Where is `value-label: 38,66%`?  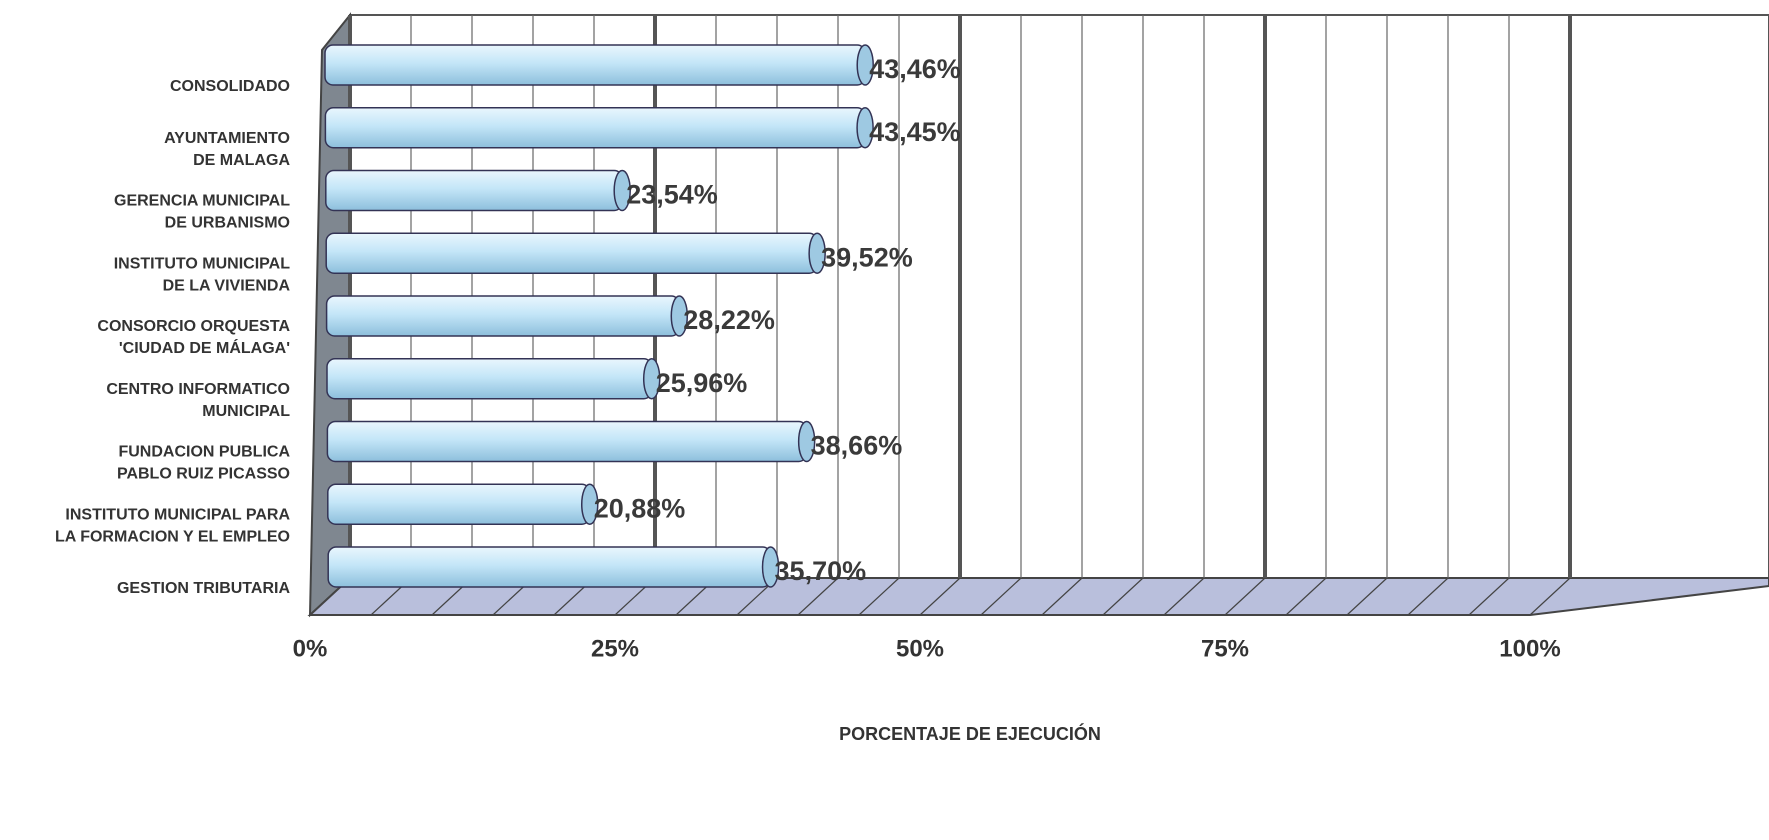 value-label: 38,66% is located at coordinates (857, 446).